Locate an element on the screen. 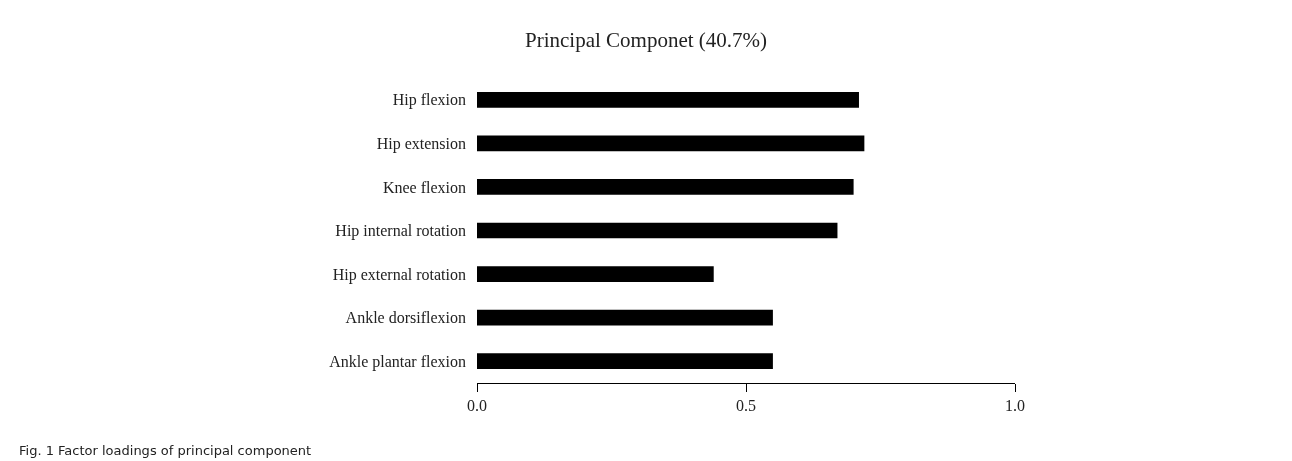 This screenshot has width=1292, height=461. y-tick-label: Hip extension is located at coordinates (421, 143).